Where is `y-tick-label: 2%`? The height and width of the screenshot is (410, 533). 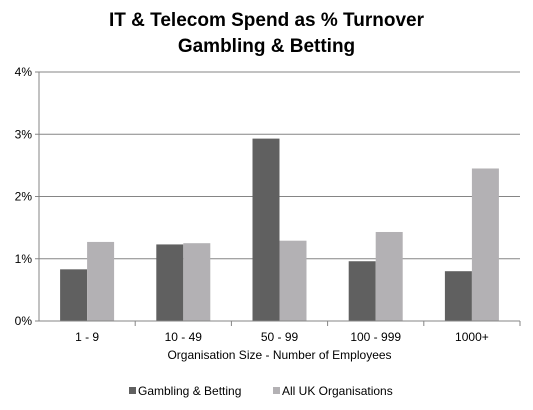
y-tick-label: 2% is located at coordinates (24, 197).